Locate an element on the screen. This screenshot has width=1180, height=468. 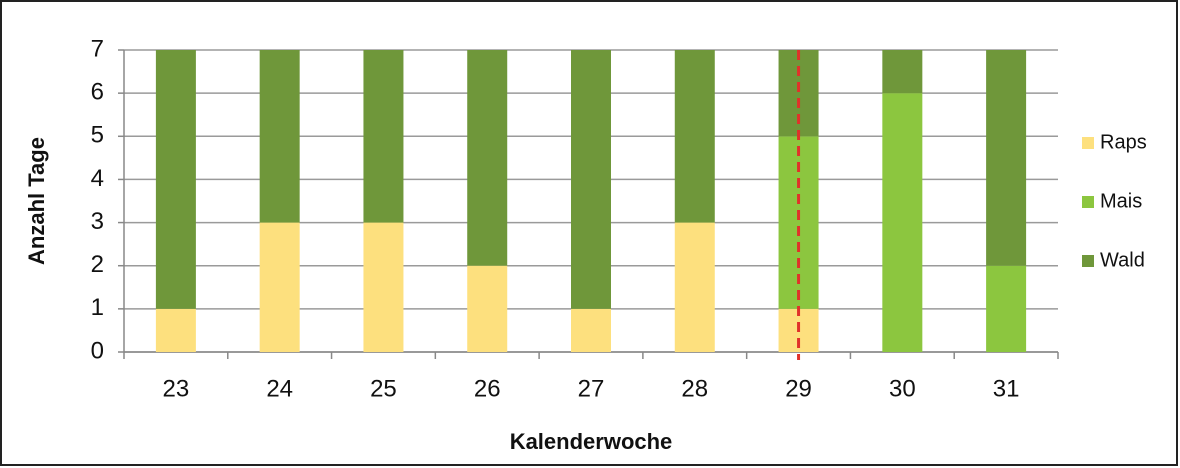
y-tick-label: 5 is located at coordinates (97, 135).